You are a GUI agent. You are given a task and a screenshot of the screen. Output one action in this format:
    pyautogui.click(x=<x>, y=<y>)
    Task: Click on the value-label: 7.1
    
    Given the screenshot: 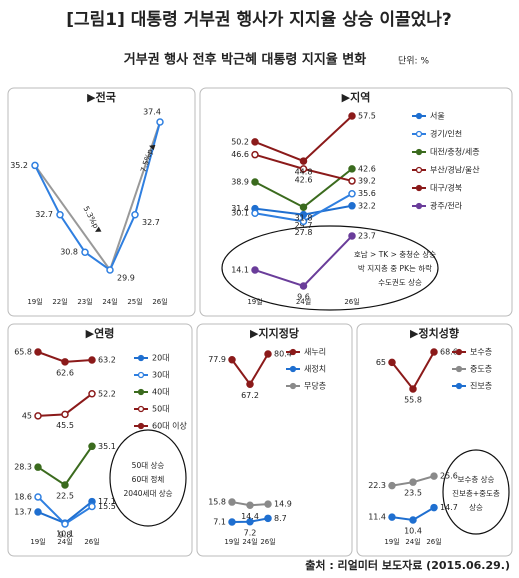 What is the action you would take?
    pyautogui.click(x=219, y=522)
    